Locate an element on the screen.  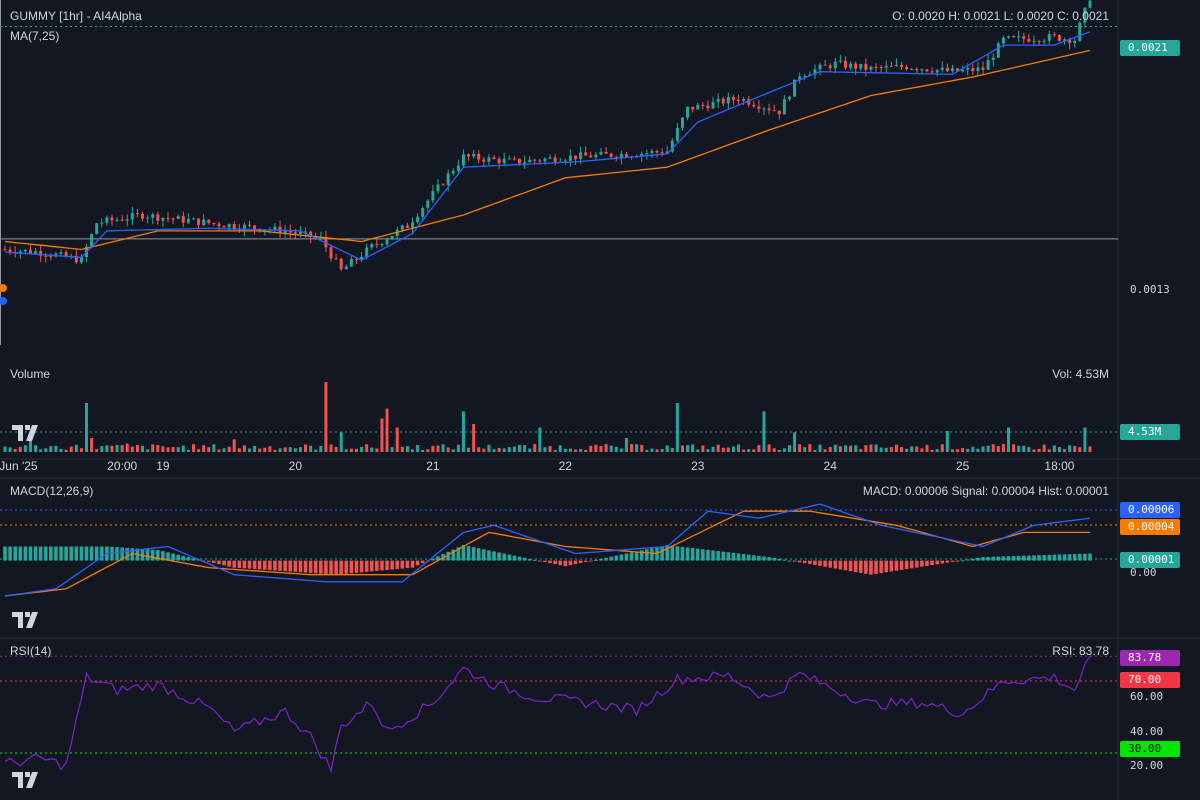
rsi-60-label: 60.00 is located at coordinates (1147, 696).